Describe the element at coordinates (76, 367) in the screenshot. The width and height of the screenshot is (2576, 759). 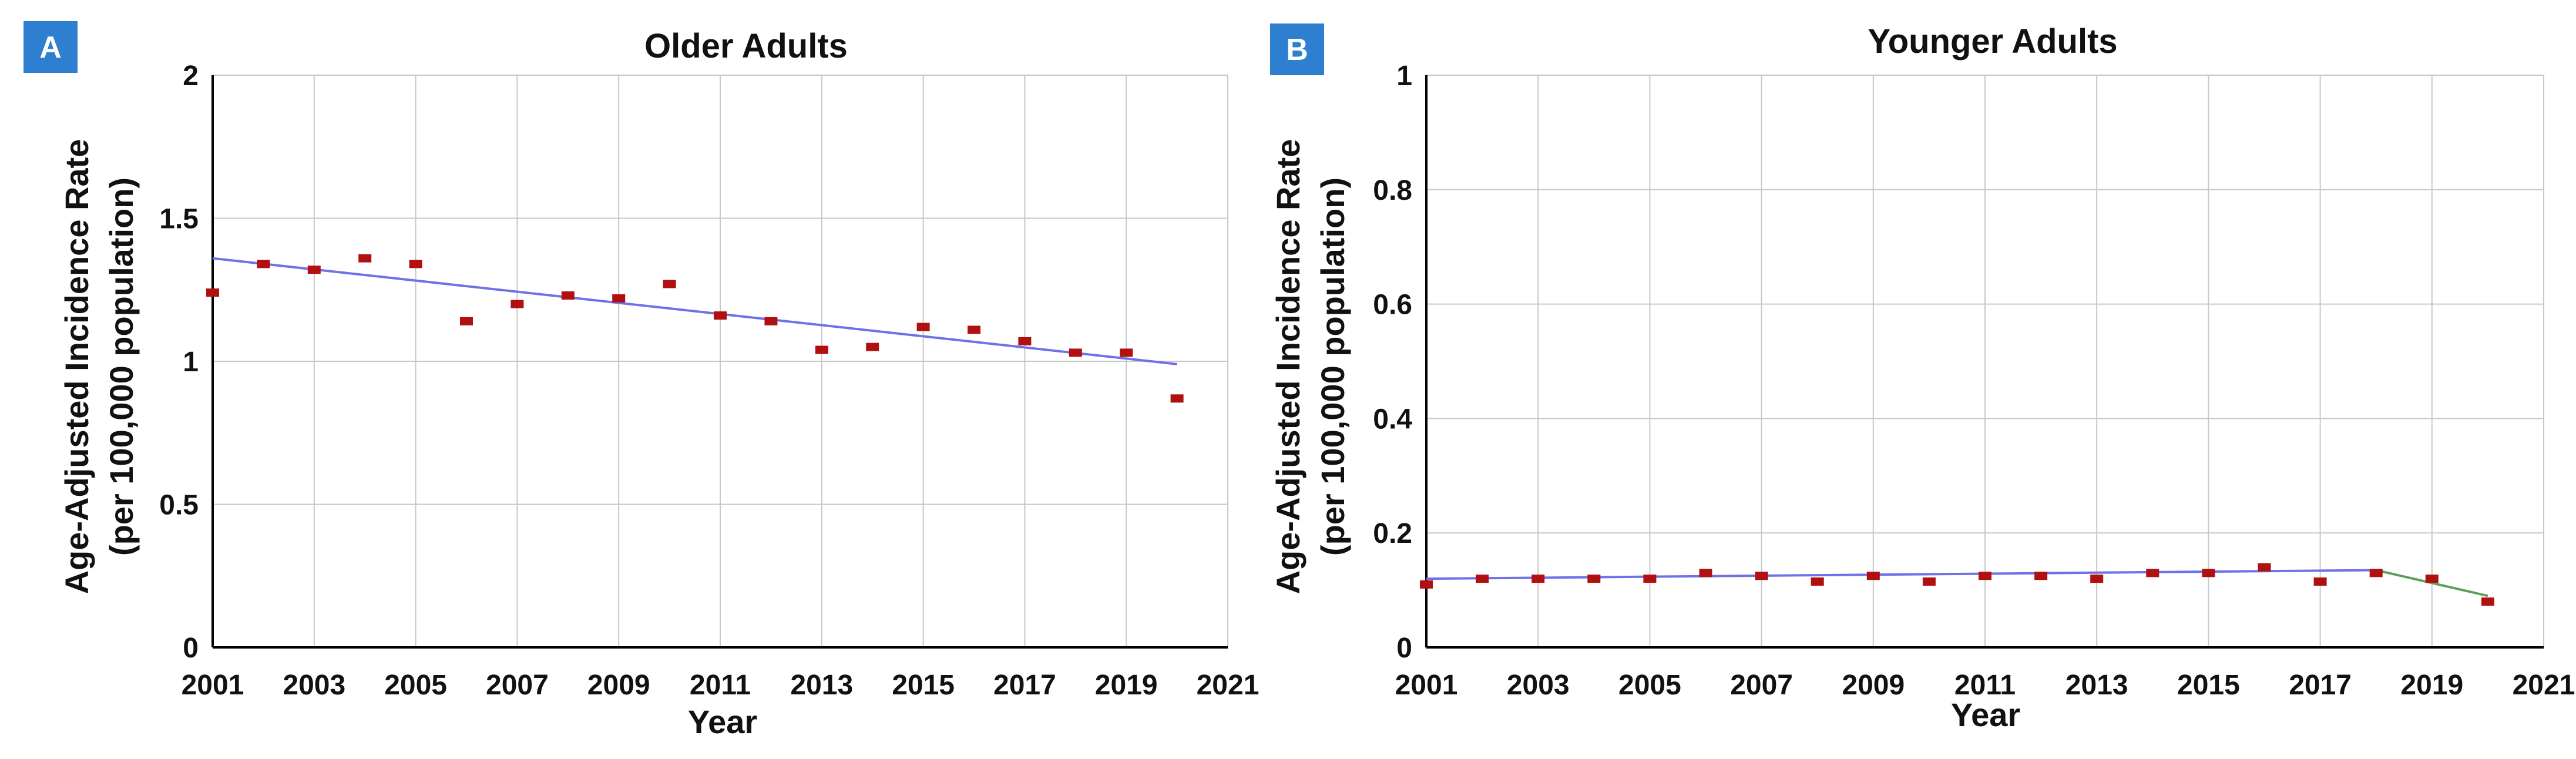
I see `panel-a-ylabel-line1: Age-Adjusted Incidence Rate` at that location.